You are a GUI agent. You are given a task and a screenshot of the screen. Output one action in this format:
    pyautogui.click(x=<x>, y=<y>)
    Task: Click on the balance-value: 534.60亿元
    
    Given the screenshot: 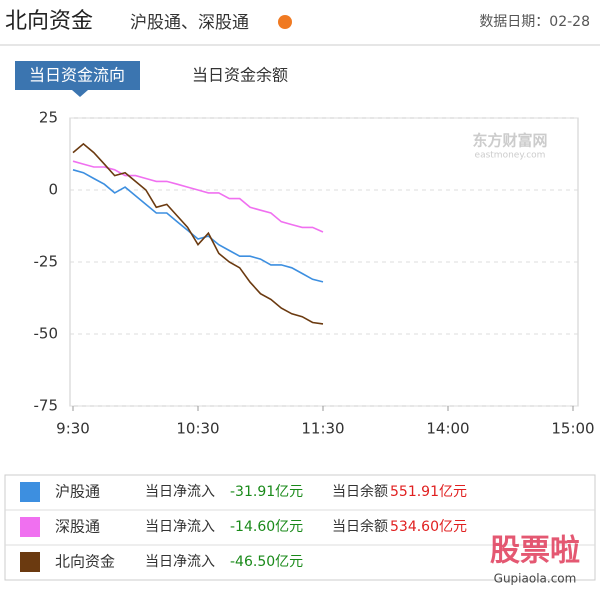 What is the action you would take?
    pyautogui.click(x=428, y=527)
    